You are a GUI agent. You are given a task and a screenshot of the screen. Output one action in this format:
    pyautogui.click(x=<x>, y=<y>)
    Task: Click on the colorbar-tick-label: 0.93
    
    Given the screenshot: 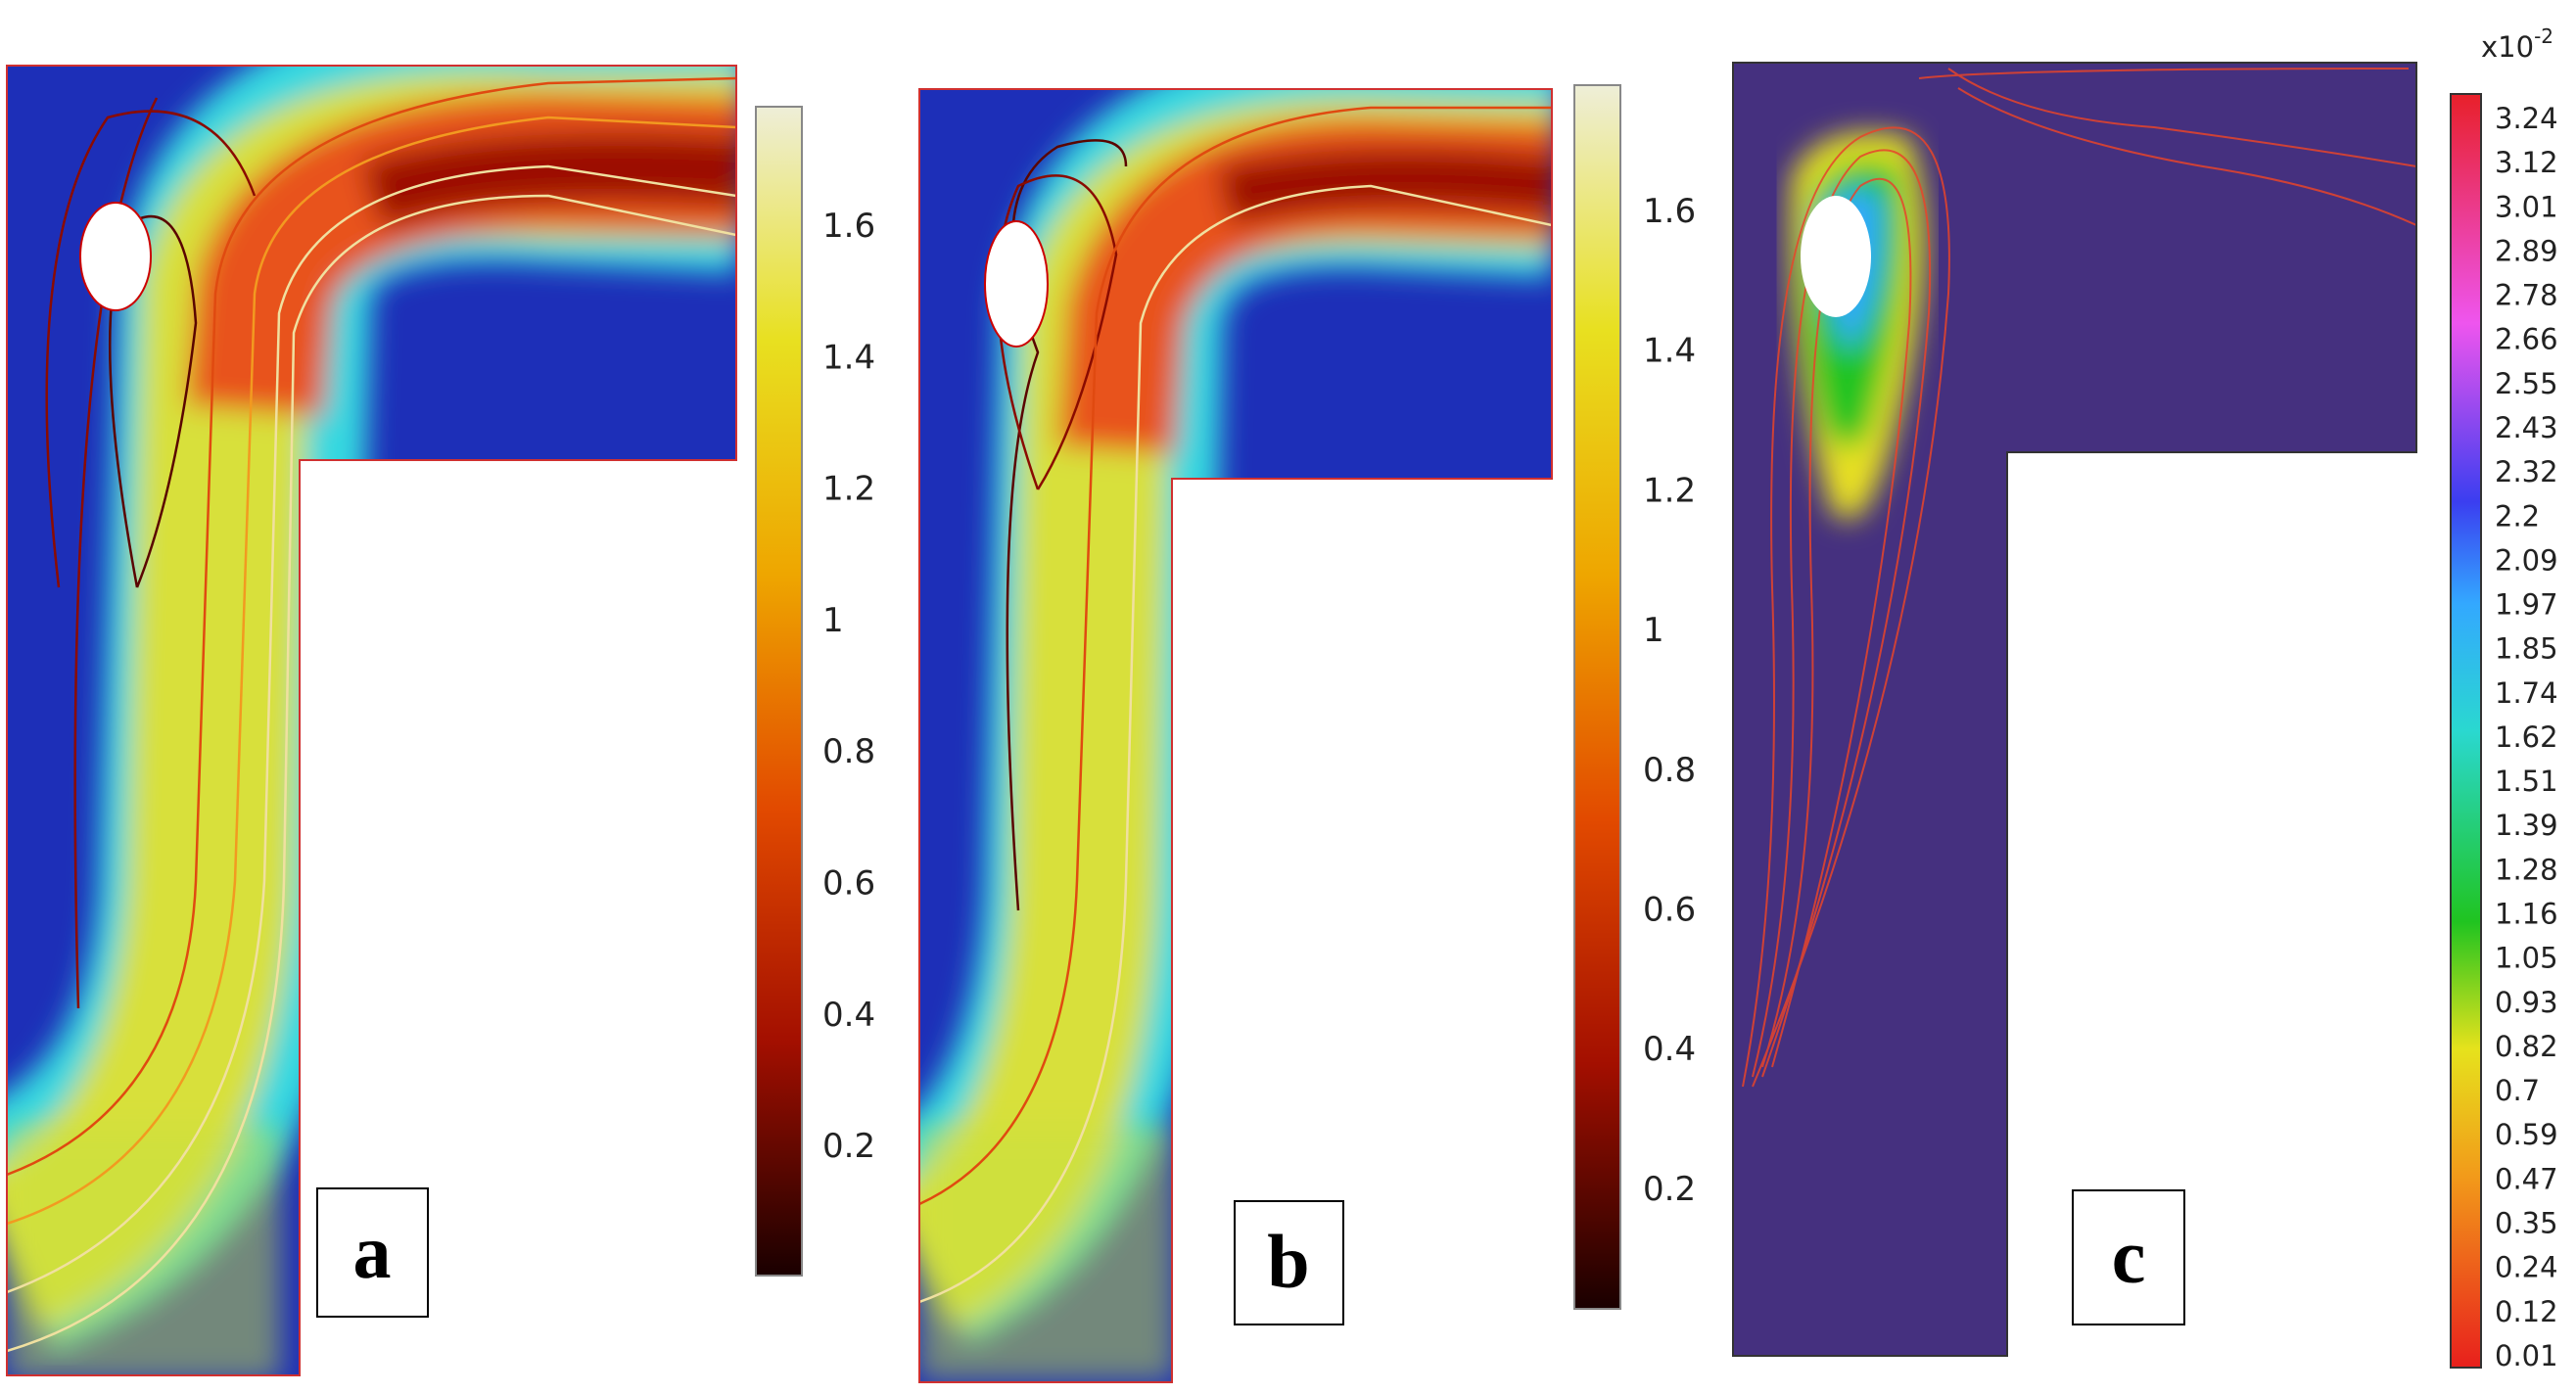 What is the action you would take?
    pyautogui.click(x=2526, y=1002)
    